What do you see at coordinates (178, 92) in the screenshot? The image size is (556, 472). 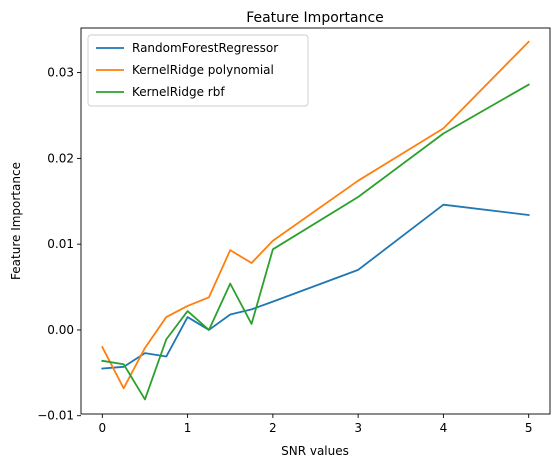 I see `legend-label-kernelridge-rbf: KernelRidge rbf` at bounding box center [178, 92].